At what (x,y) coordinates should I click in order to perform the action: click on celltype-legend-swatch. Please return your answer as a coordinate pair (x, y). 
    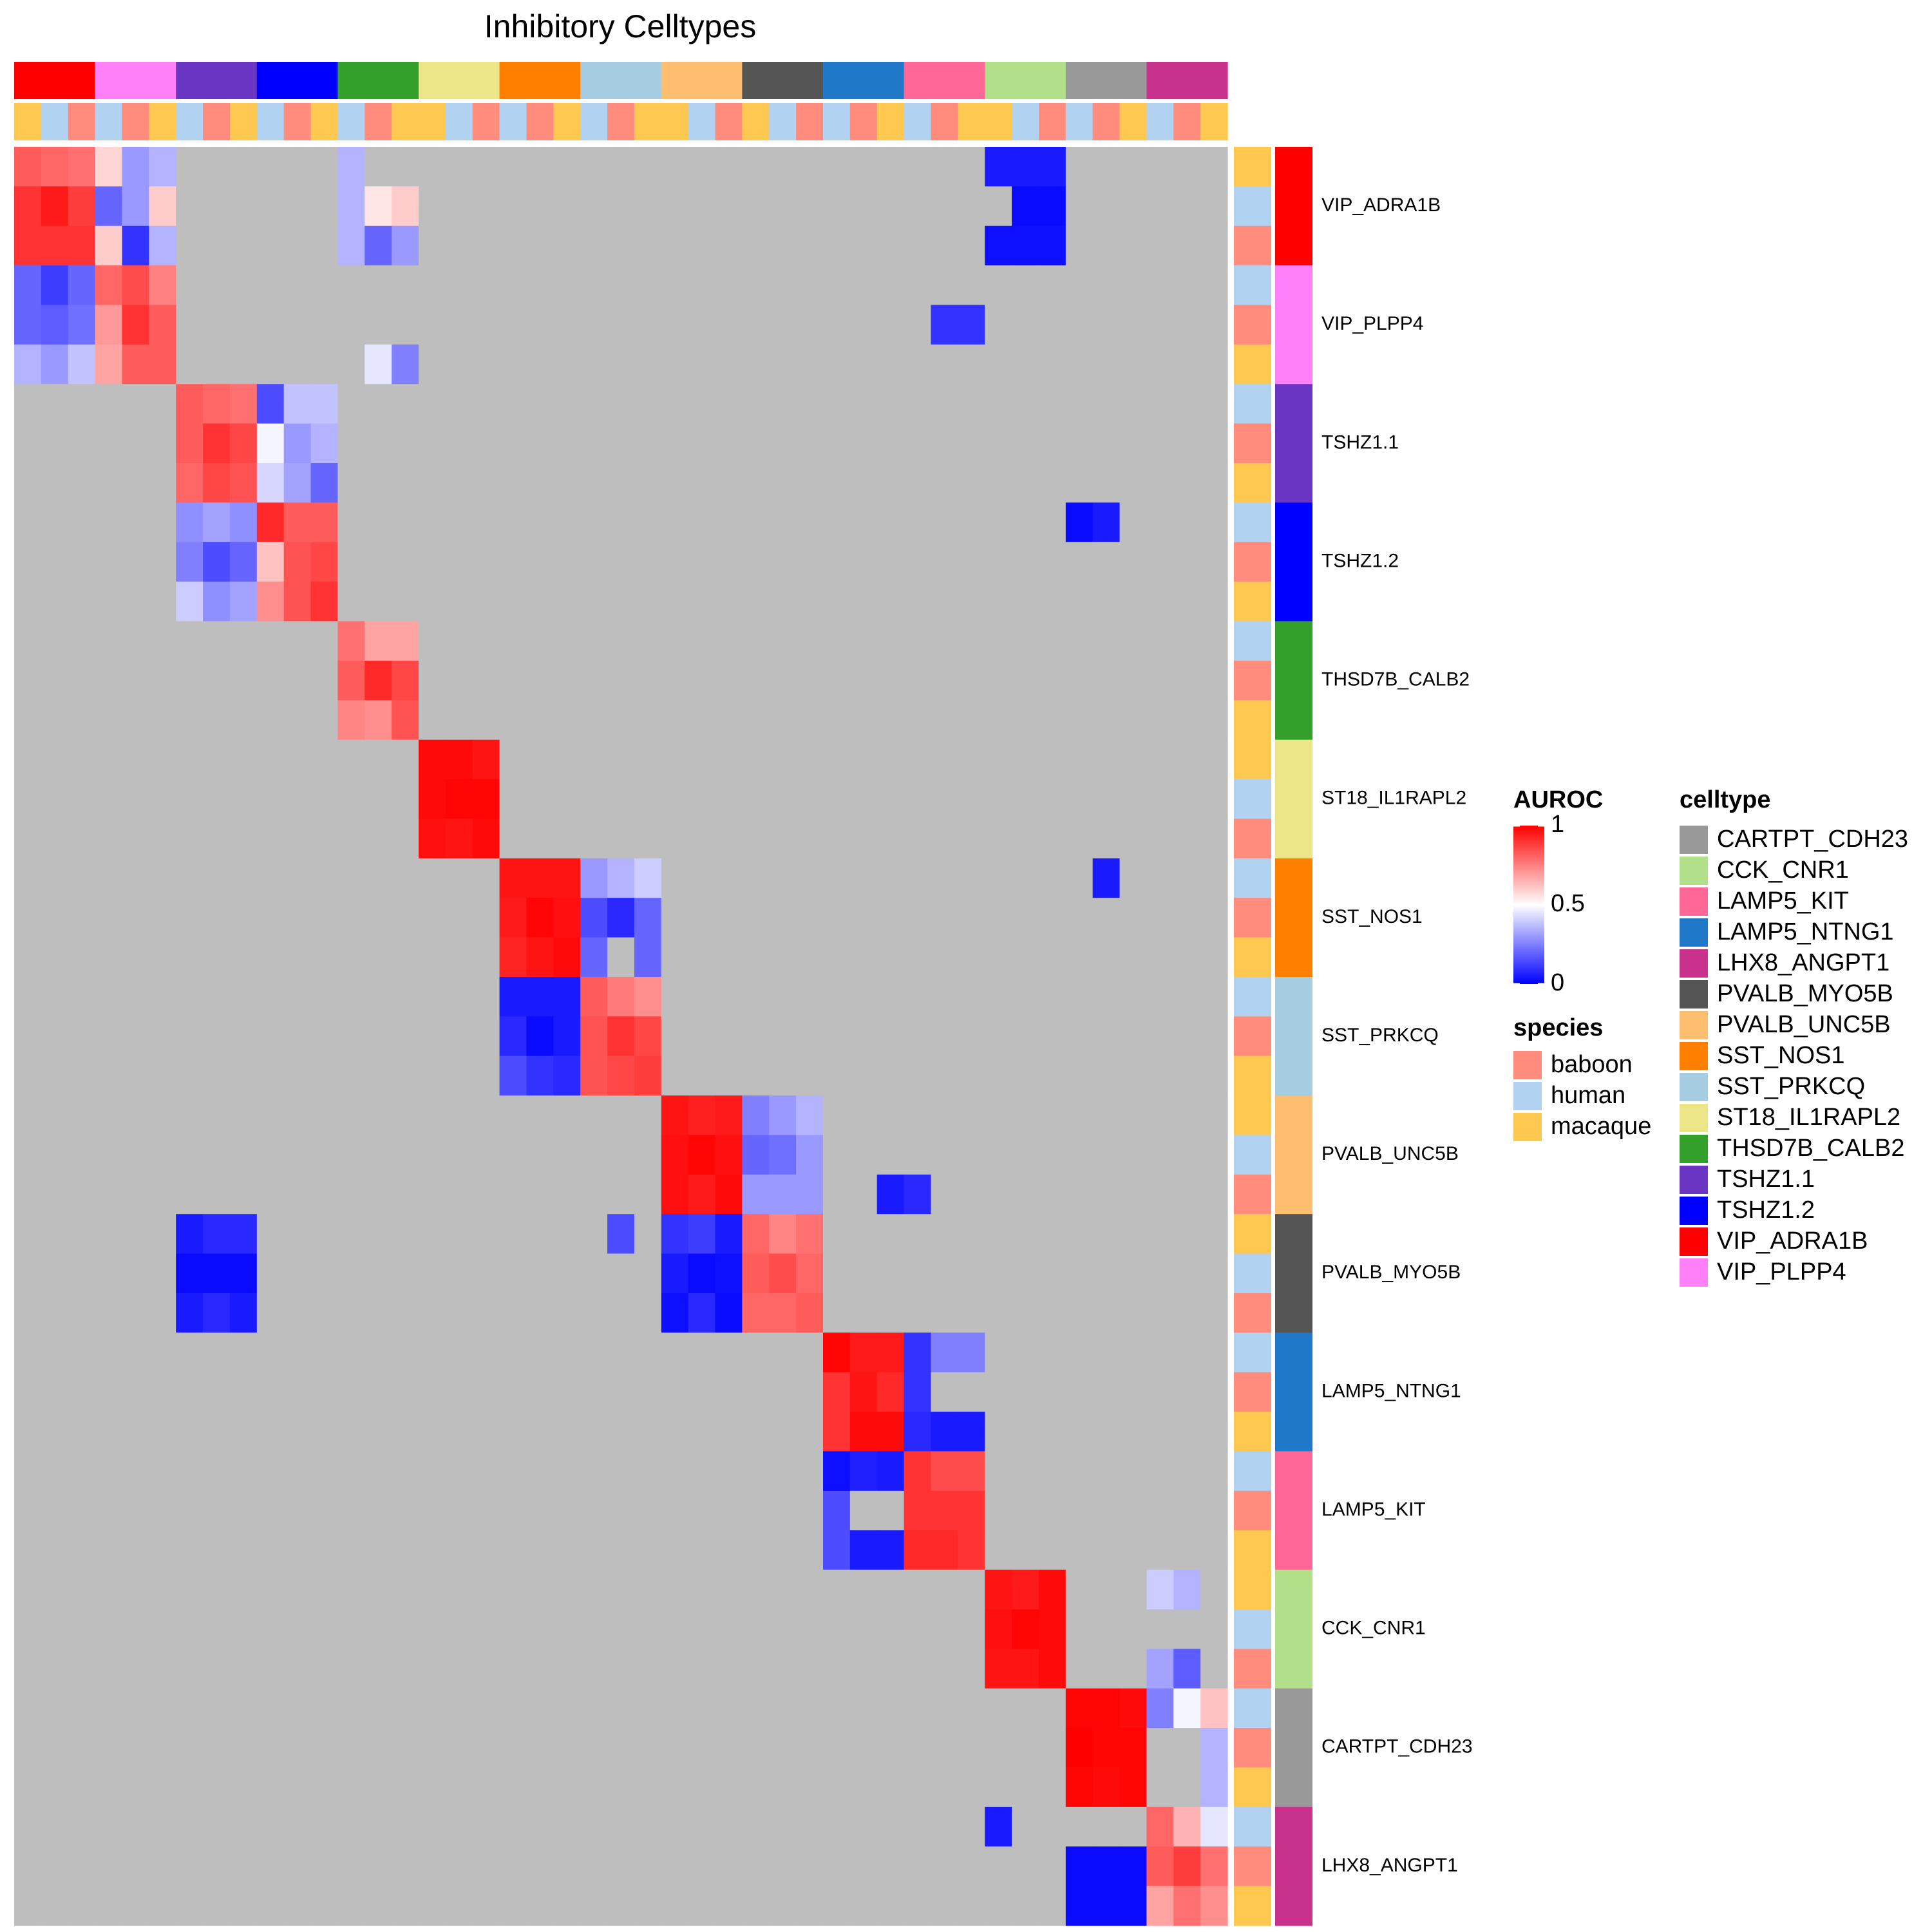
    Looking at the image, I should click on (1694, 1211).